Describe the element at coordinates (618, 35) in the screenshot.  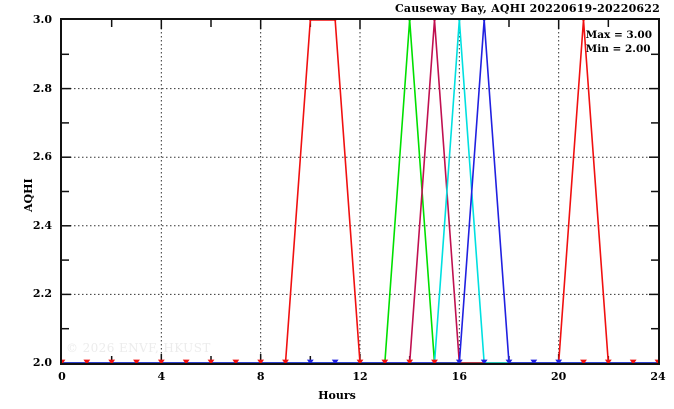
I see `max-label: Max = 3.00` at that location.